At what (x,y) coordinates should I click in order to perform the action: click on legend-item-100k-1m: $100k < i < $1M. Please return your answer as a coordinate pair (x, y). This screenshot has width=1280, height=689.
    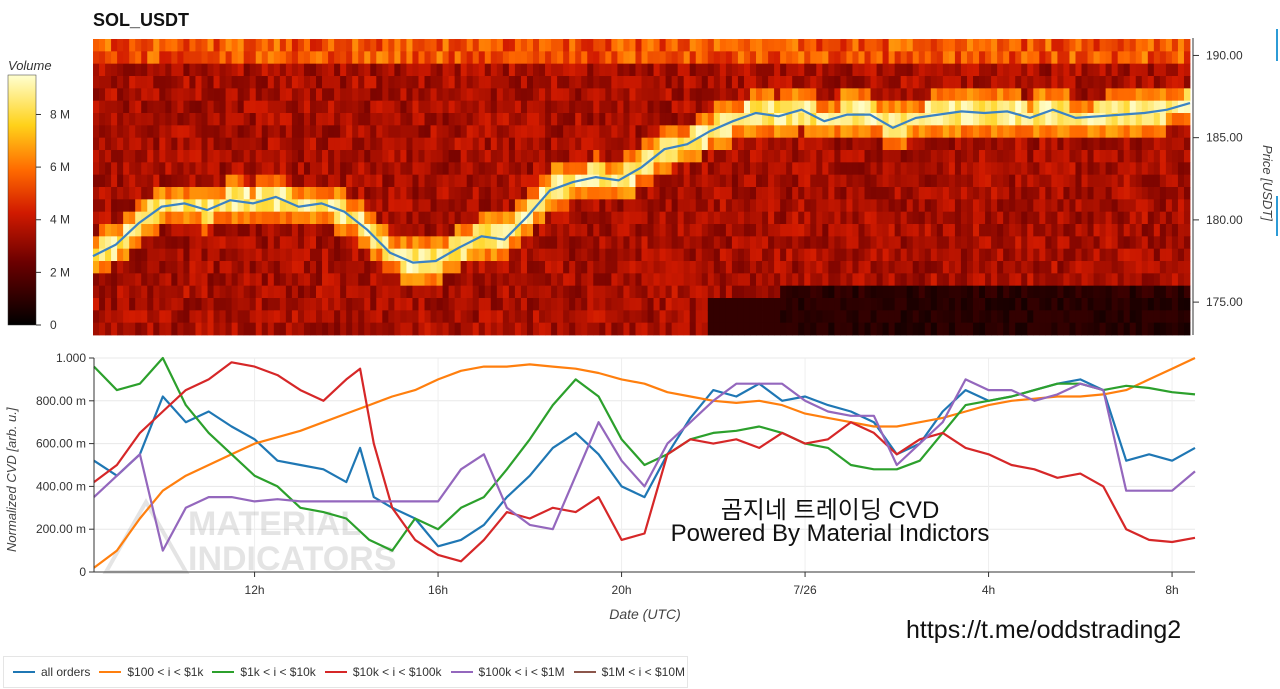
    Looking at the image, I should click on (507, 672).